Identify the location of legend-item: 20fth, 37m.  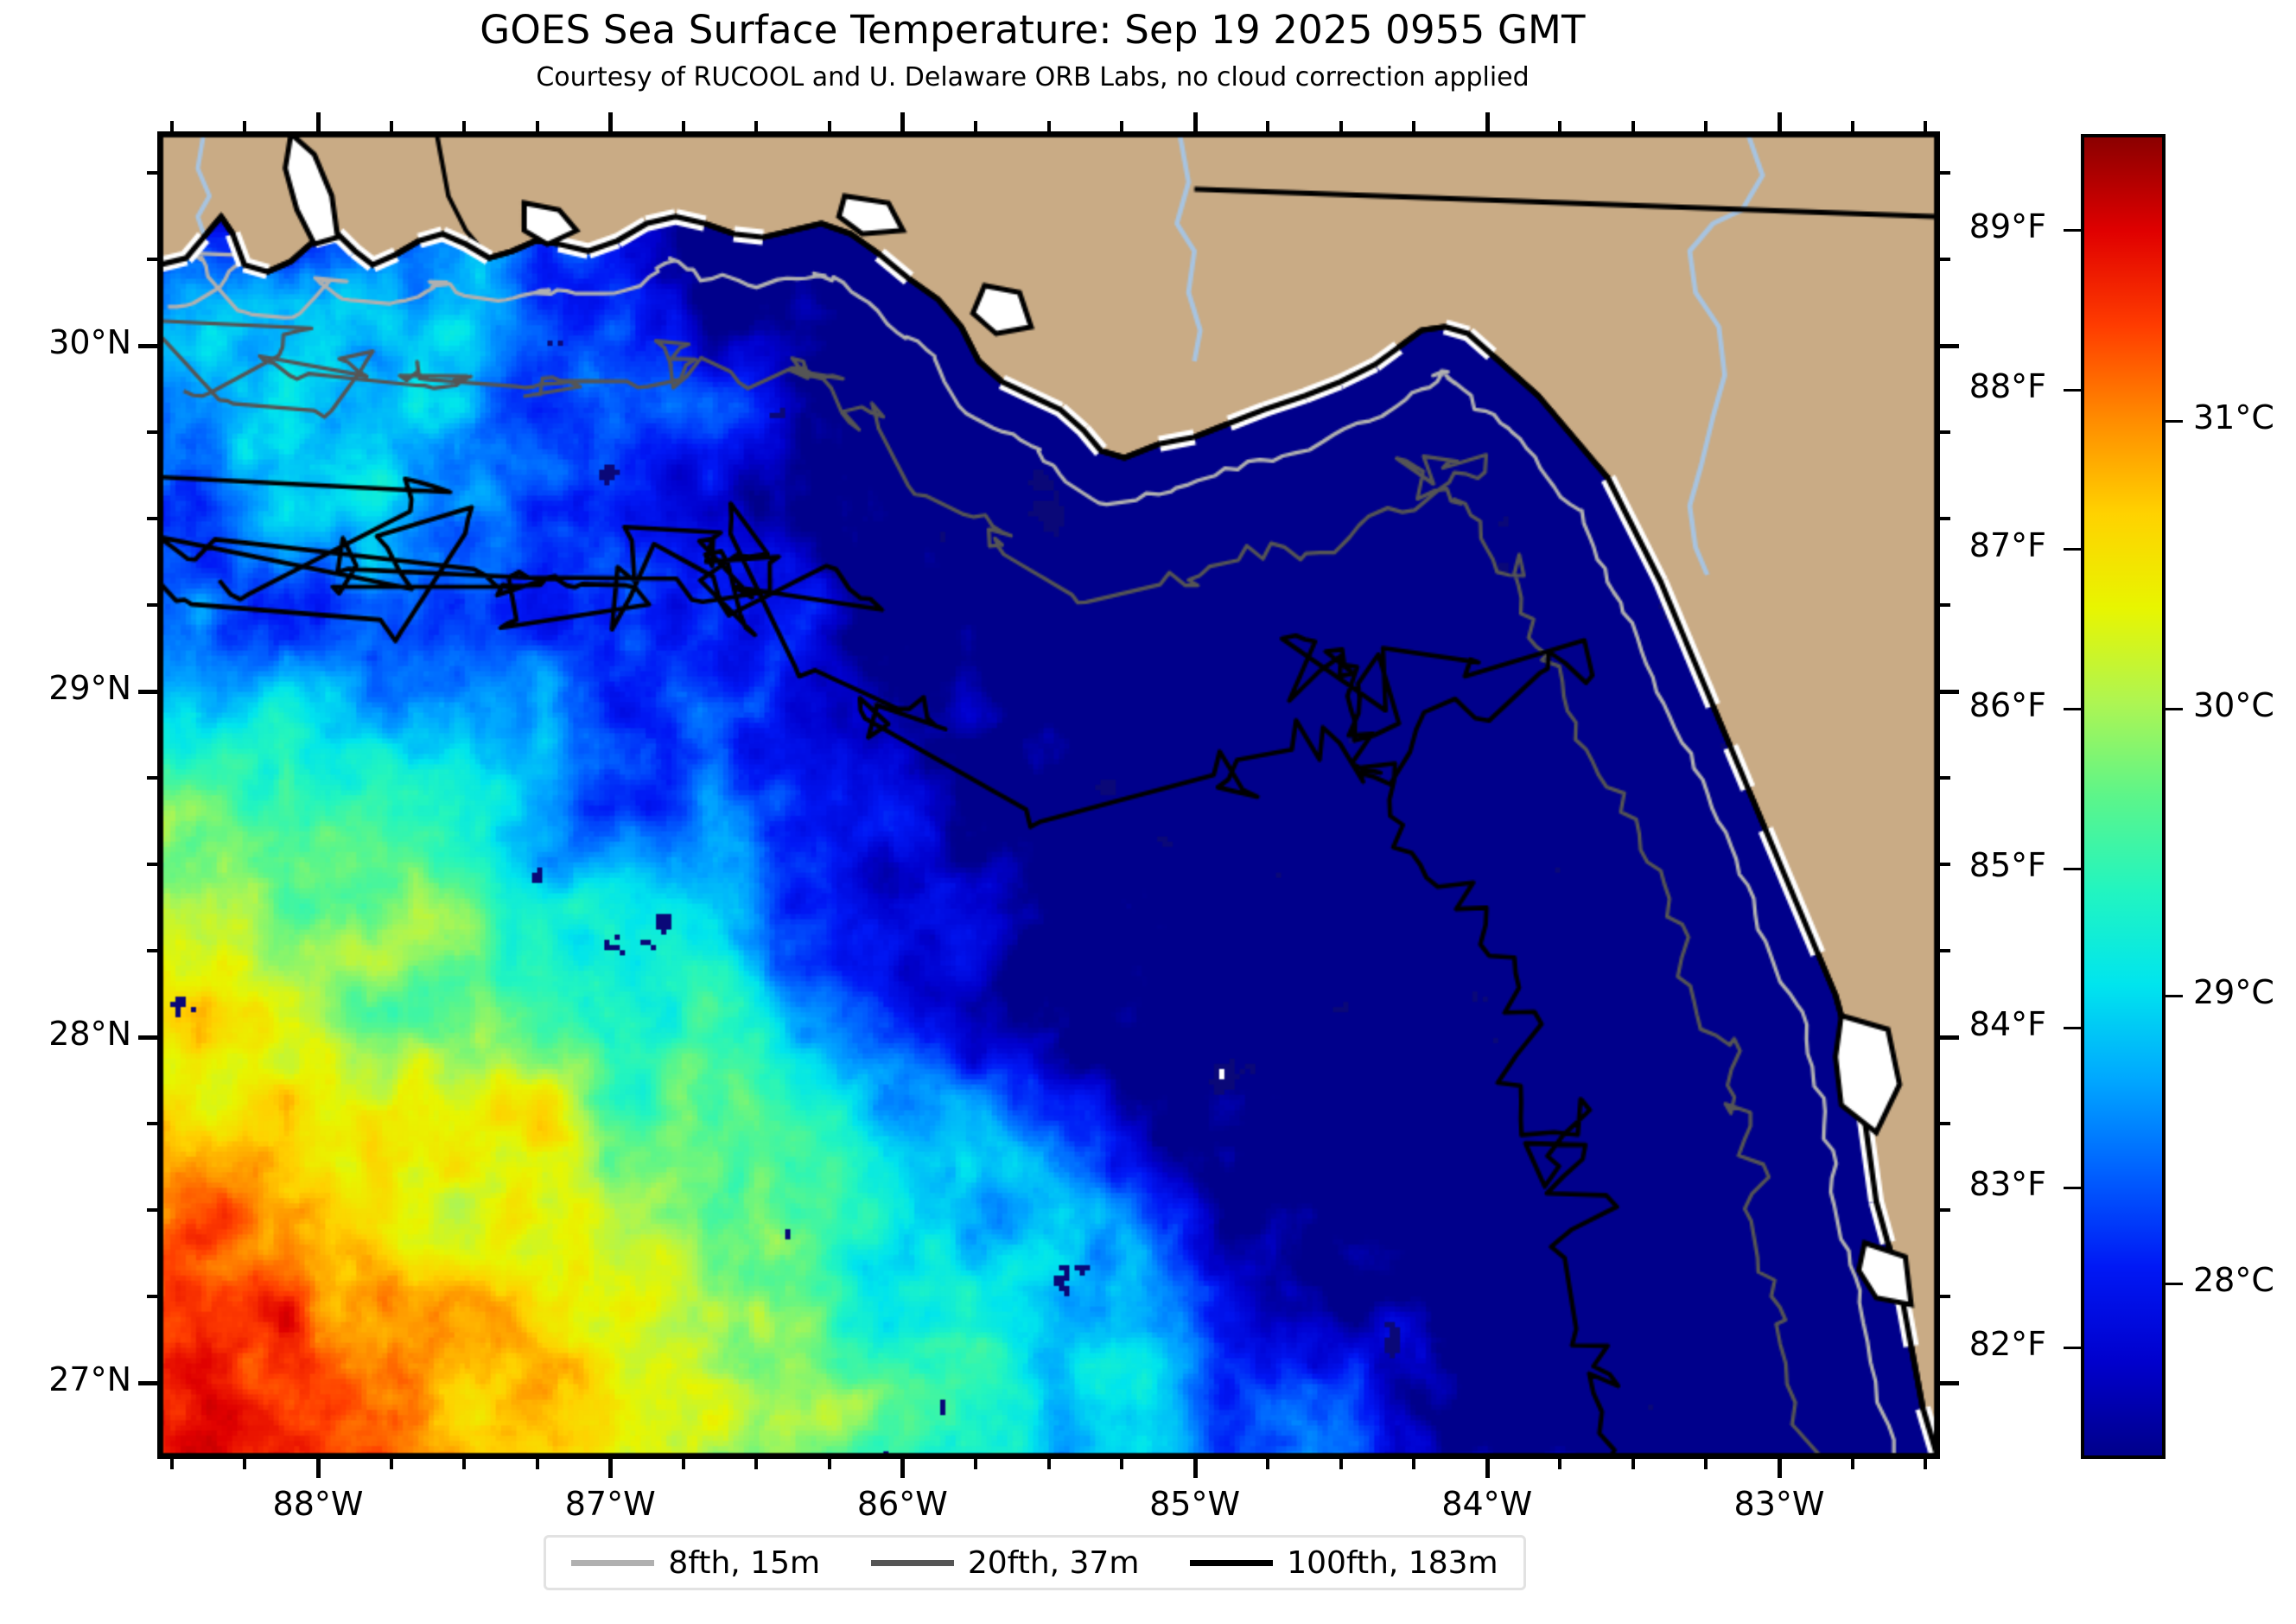
(1005, 1562).